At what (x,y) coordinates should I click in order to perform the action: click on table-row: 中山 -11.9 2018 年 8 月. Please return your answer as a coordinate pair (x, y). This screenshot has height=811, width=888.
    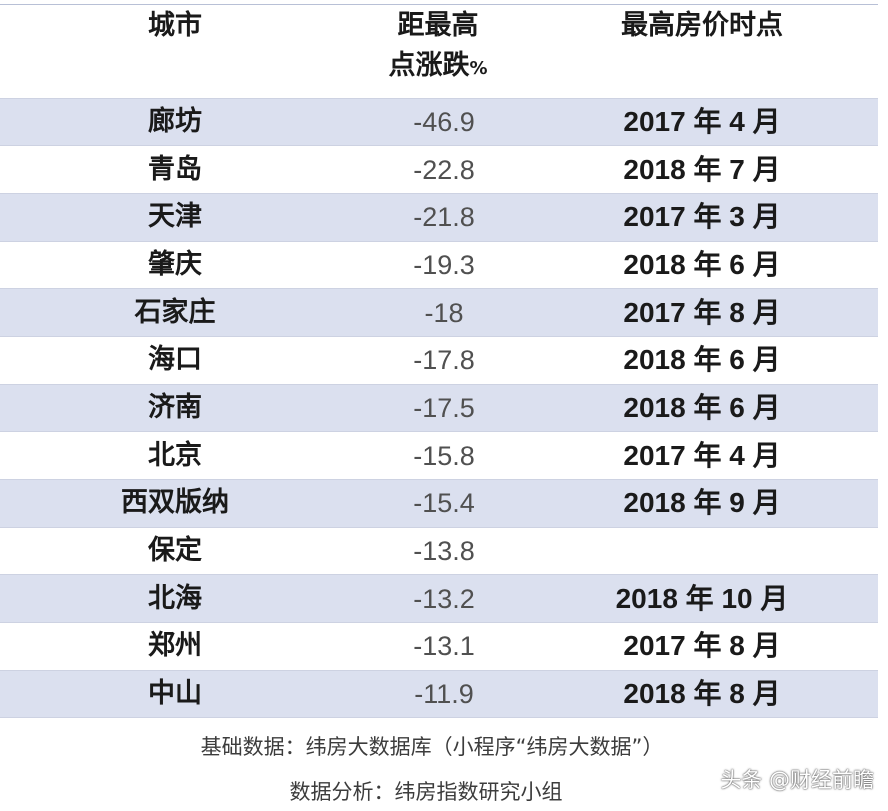
    Looking at the image, I should click on (439, 694).